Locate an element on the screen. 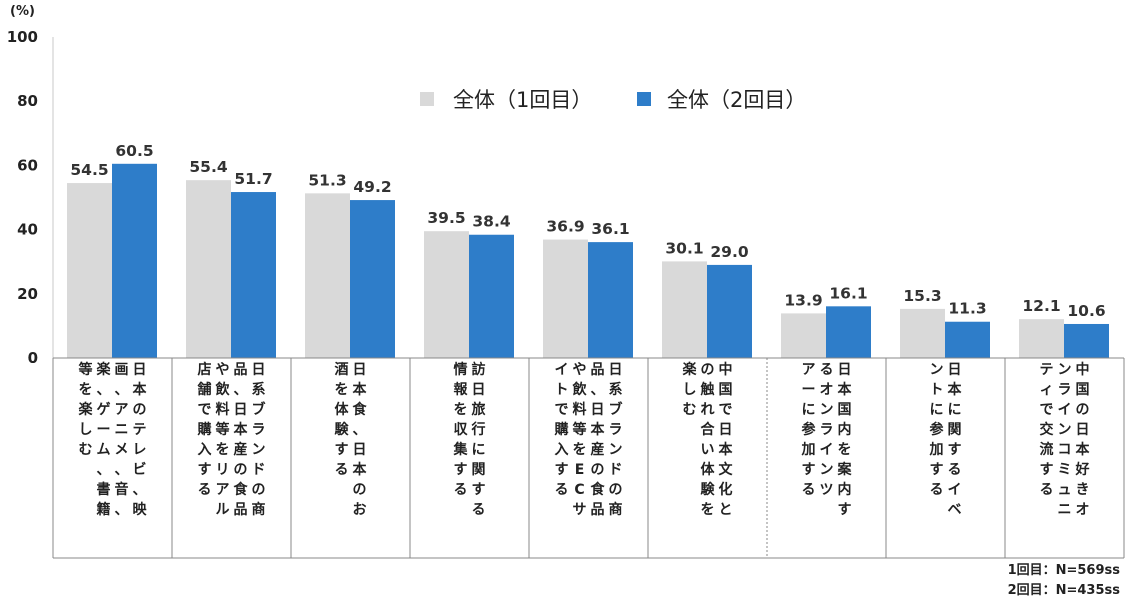 The width and height of the screenshot is (1125, 601). unit-label: (%) is located at coordinates (22, 11).